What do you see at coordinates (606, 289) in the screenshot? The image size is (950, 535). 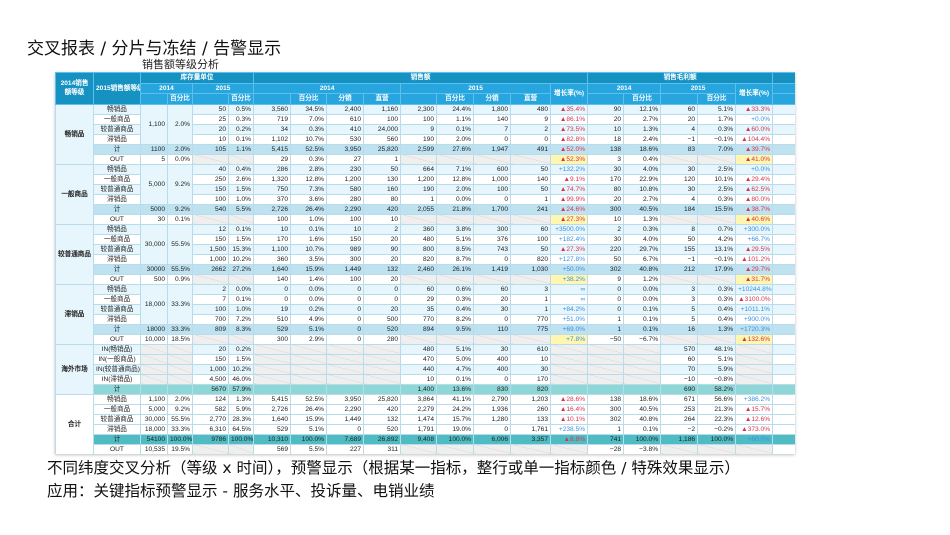 I see `value-cell: 0` at bounding box center [606, 289].